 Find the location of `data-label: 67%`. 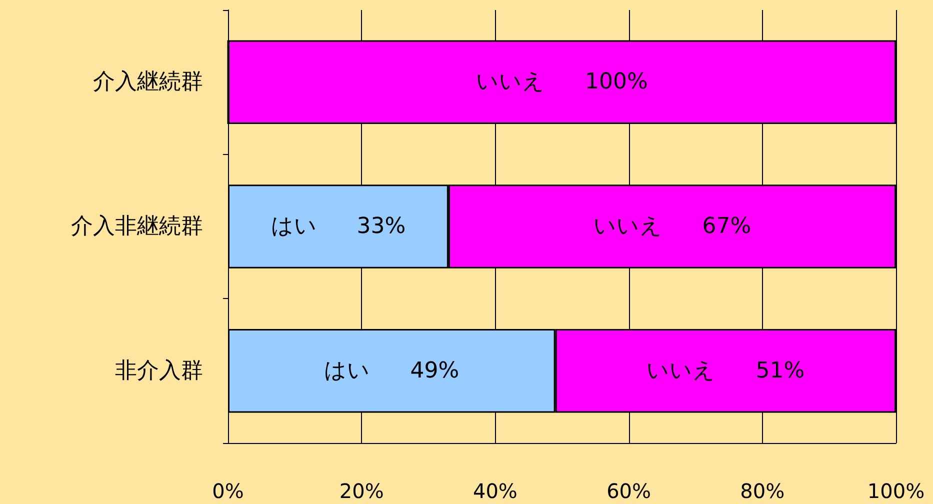

data-label: 67% is located at coordinates (727, 226).